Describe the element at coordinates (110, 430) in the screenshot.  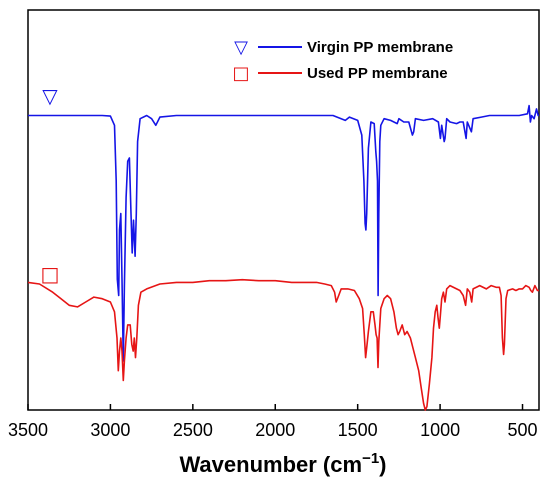
I see `x-tick-label: 3000` at that location.